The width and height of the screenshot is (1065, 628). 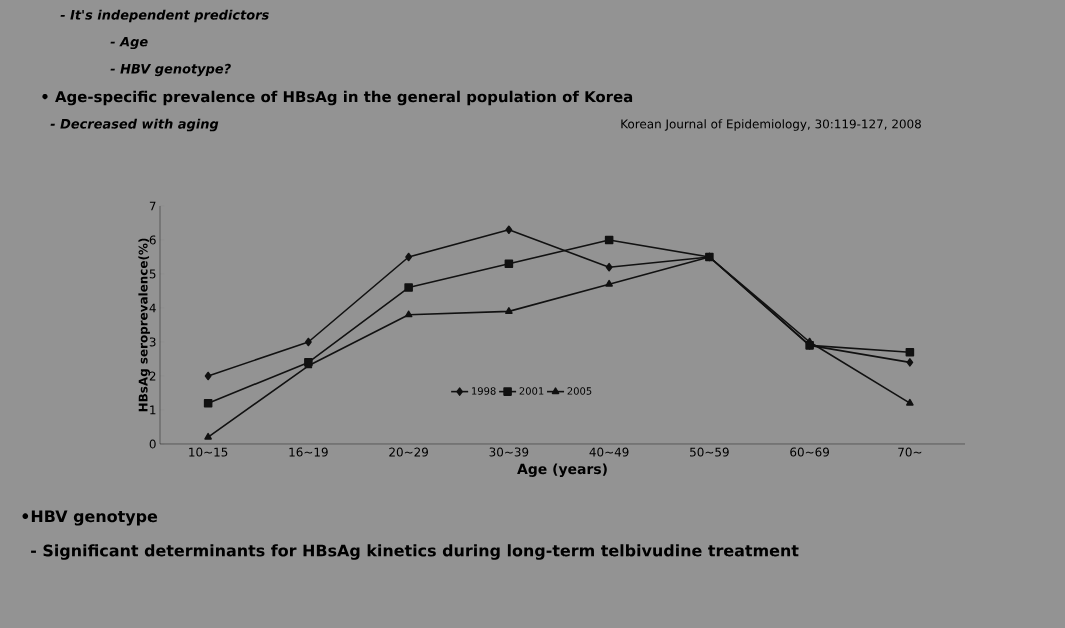 What do you see at coordinates (408, 452) in the screenshot?
I see `x-tick-label: 20~29` at bounding box center [408, 452].